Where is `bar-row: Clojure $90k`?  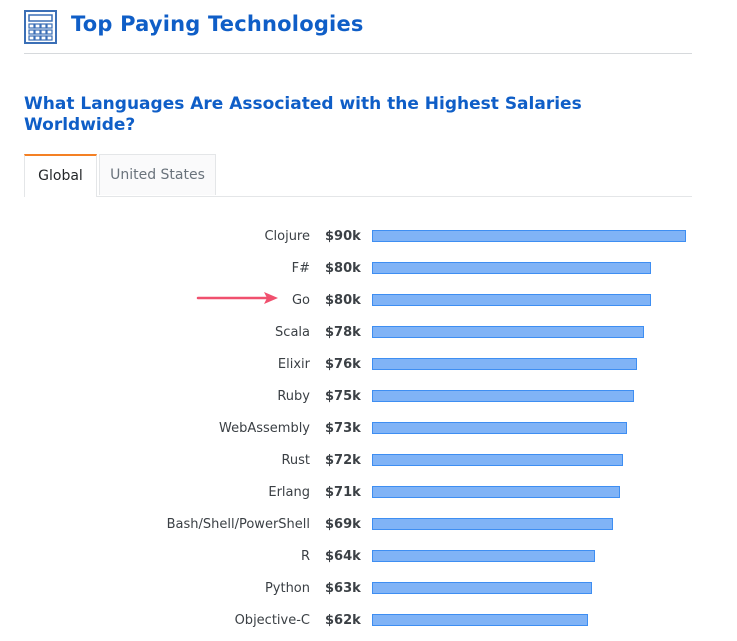
bar-row: Clojure $90k is located at coordinates (368, 238).